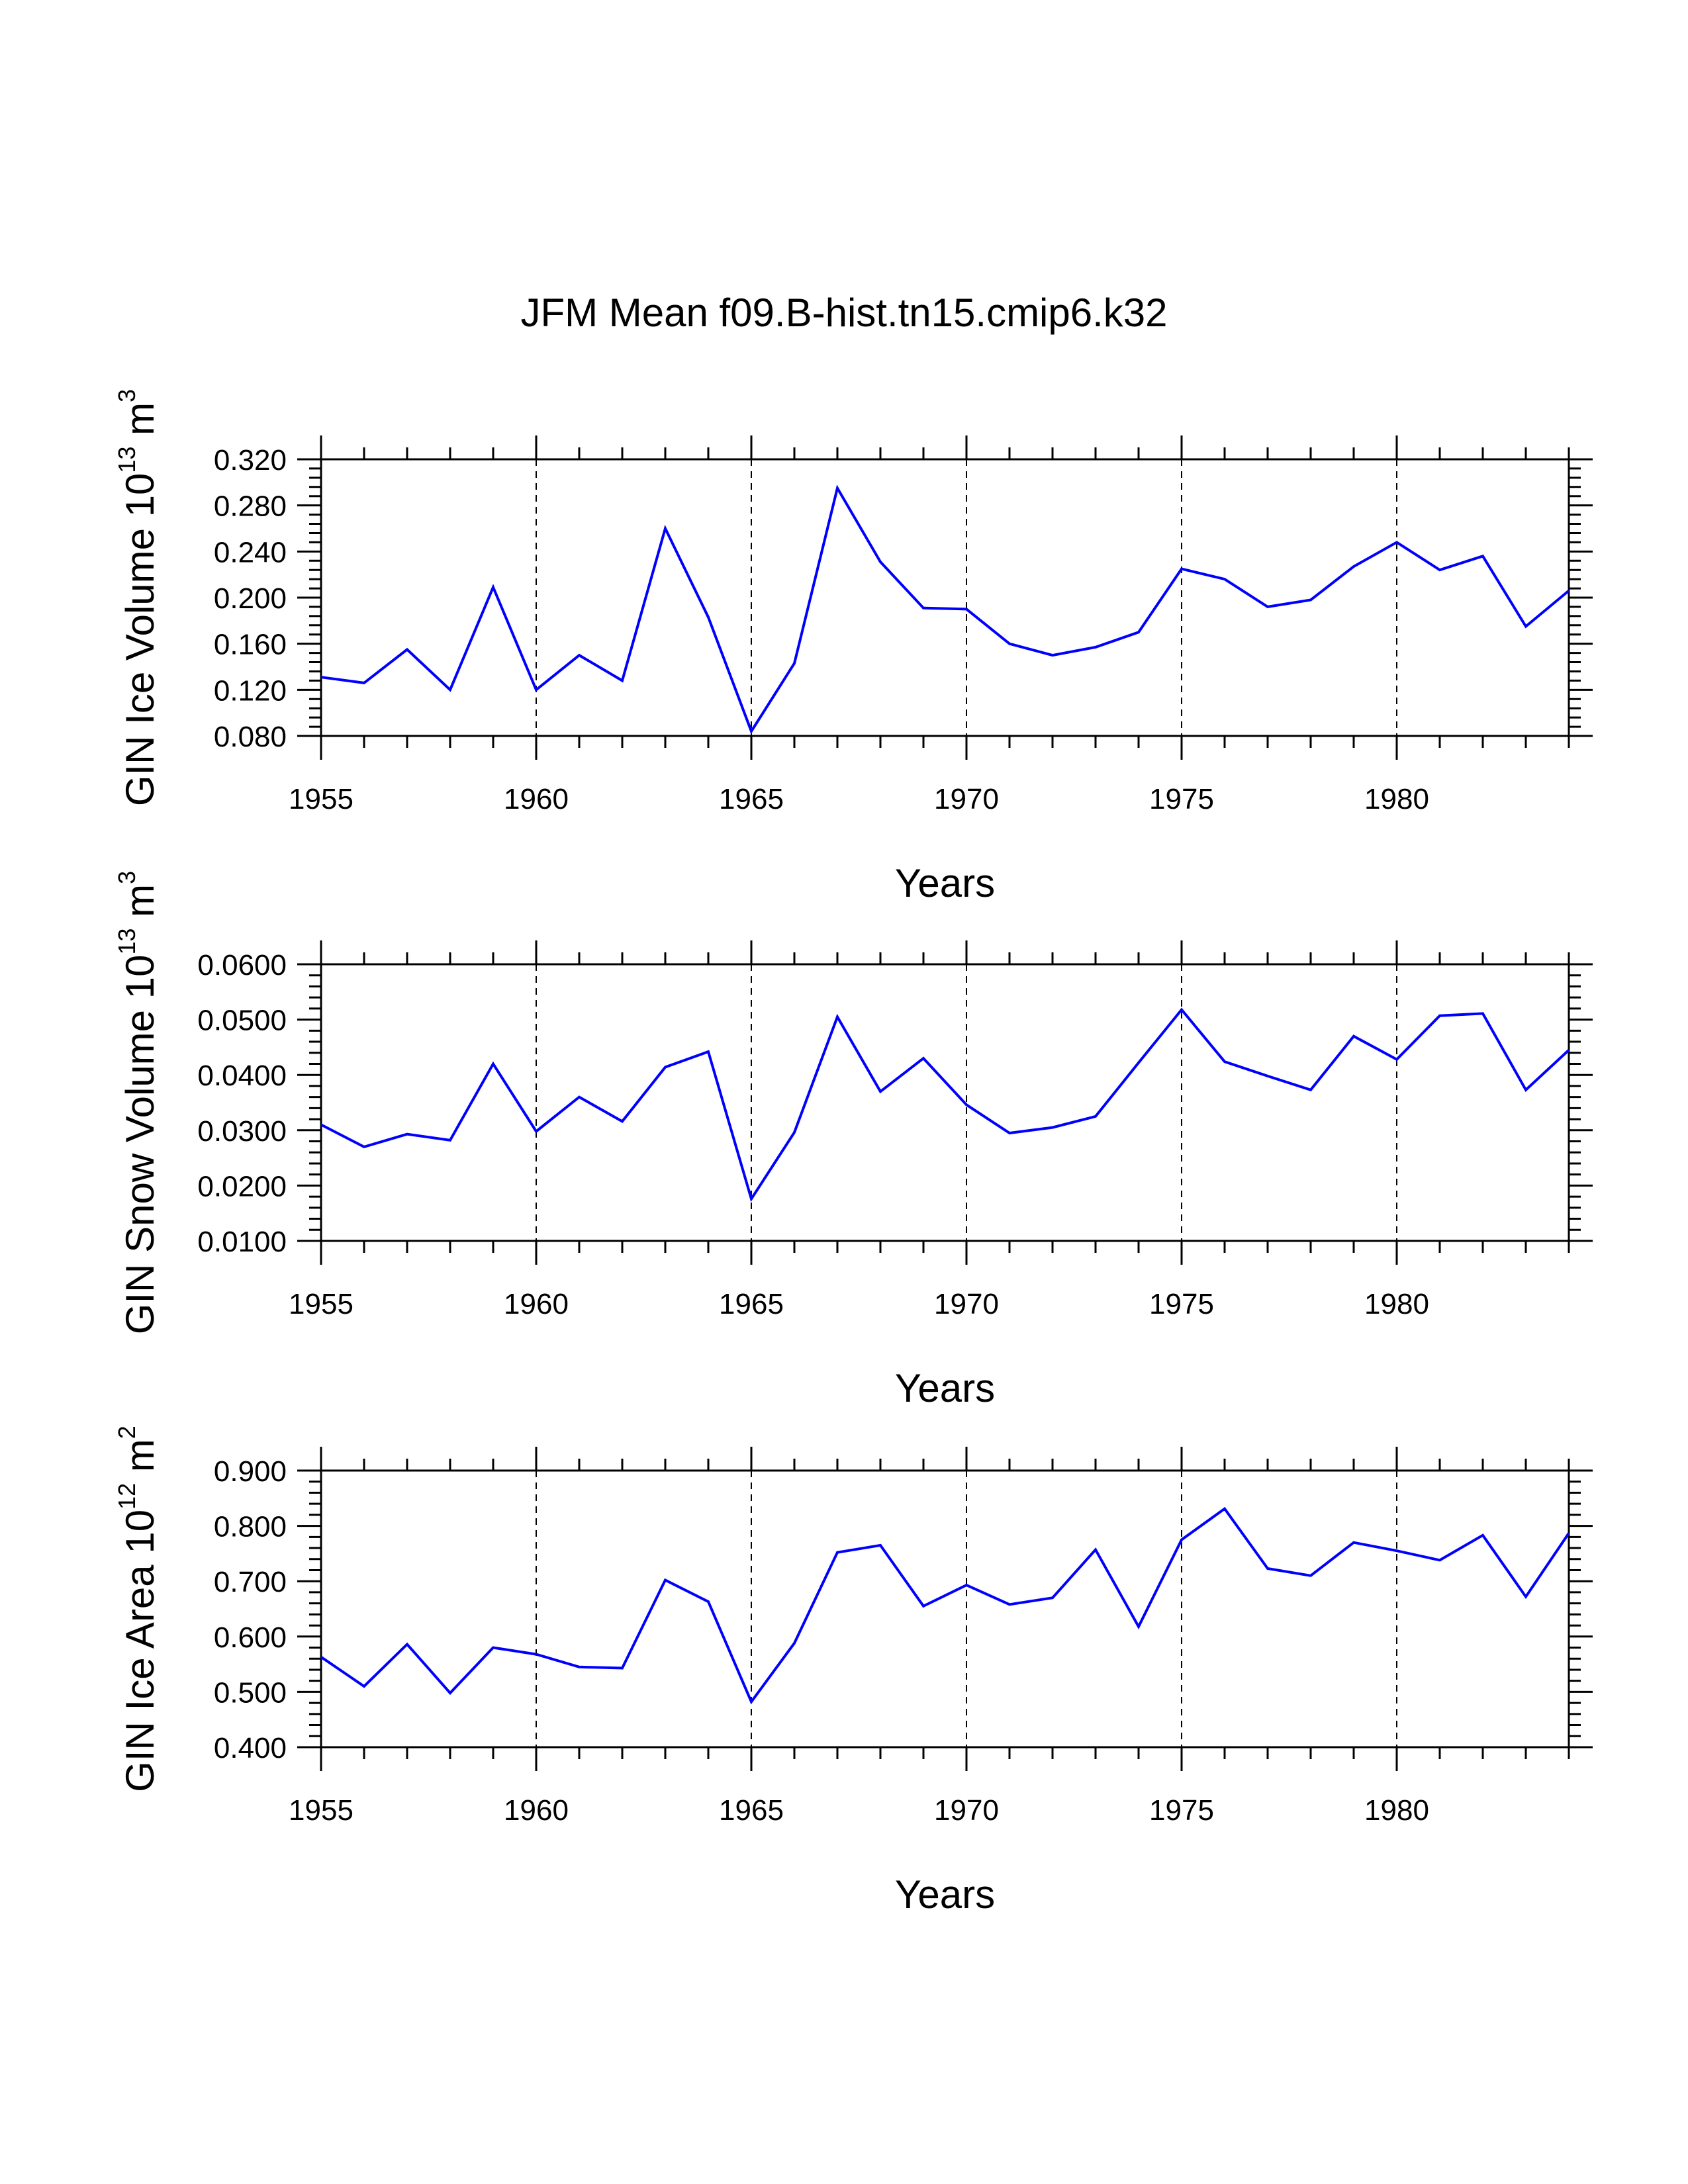  I want to click on y-tick-label: 0.240, so click(250, 552).